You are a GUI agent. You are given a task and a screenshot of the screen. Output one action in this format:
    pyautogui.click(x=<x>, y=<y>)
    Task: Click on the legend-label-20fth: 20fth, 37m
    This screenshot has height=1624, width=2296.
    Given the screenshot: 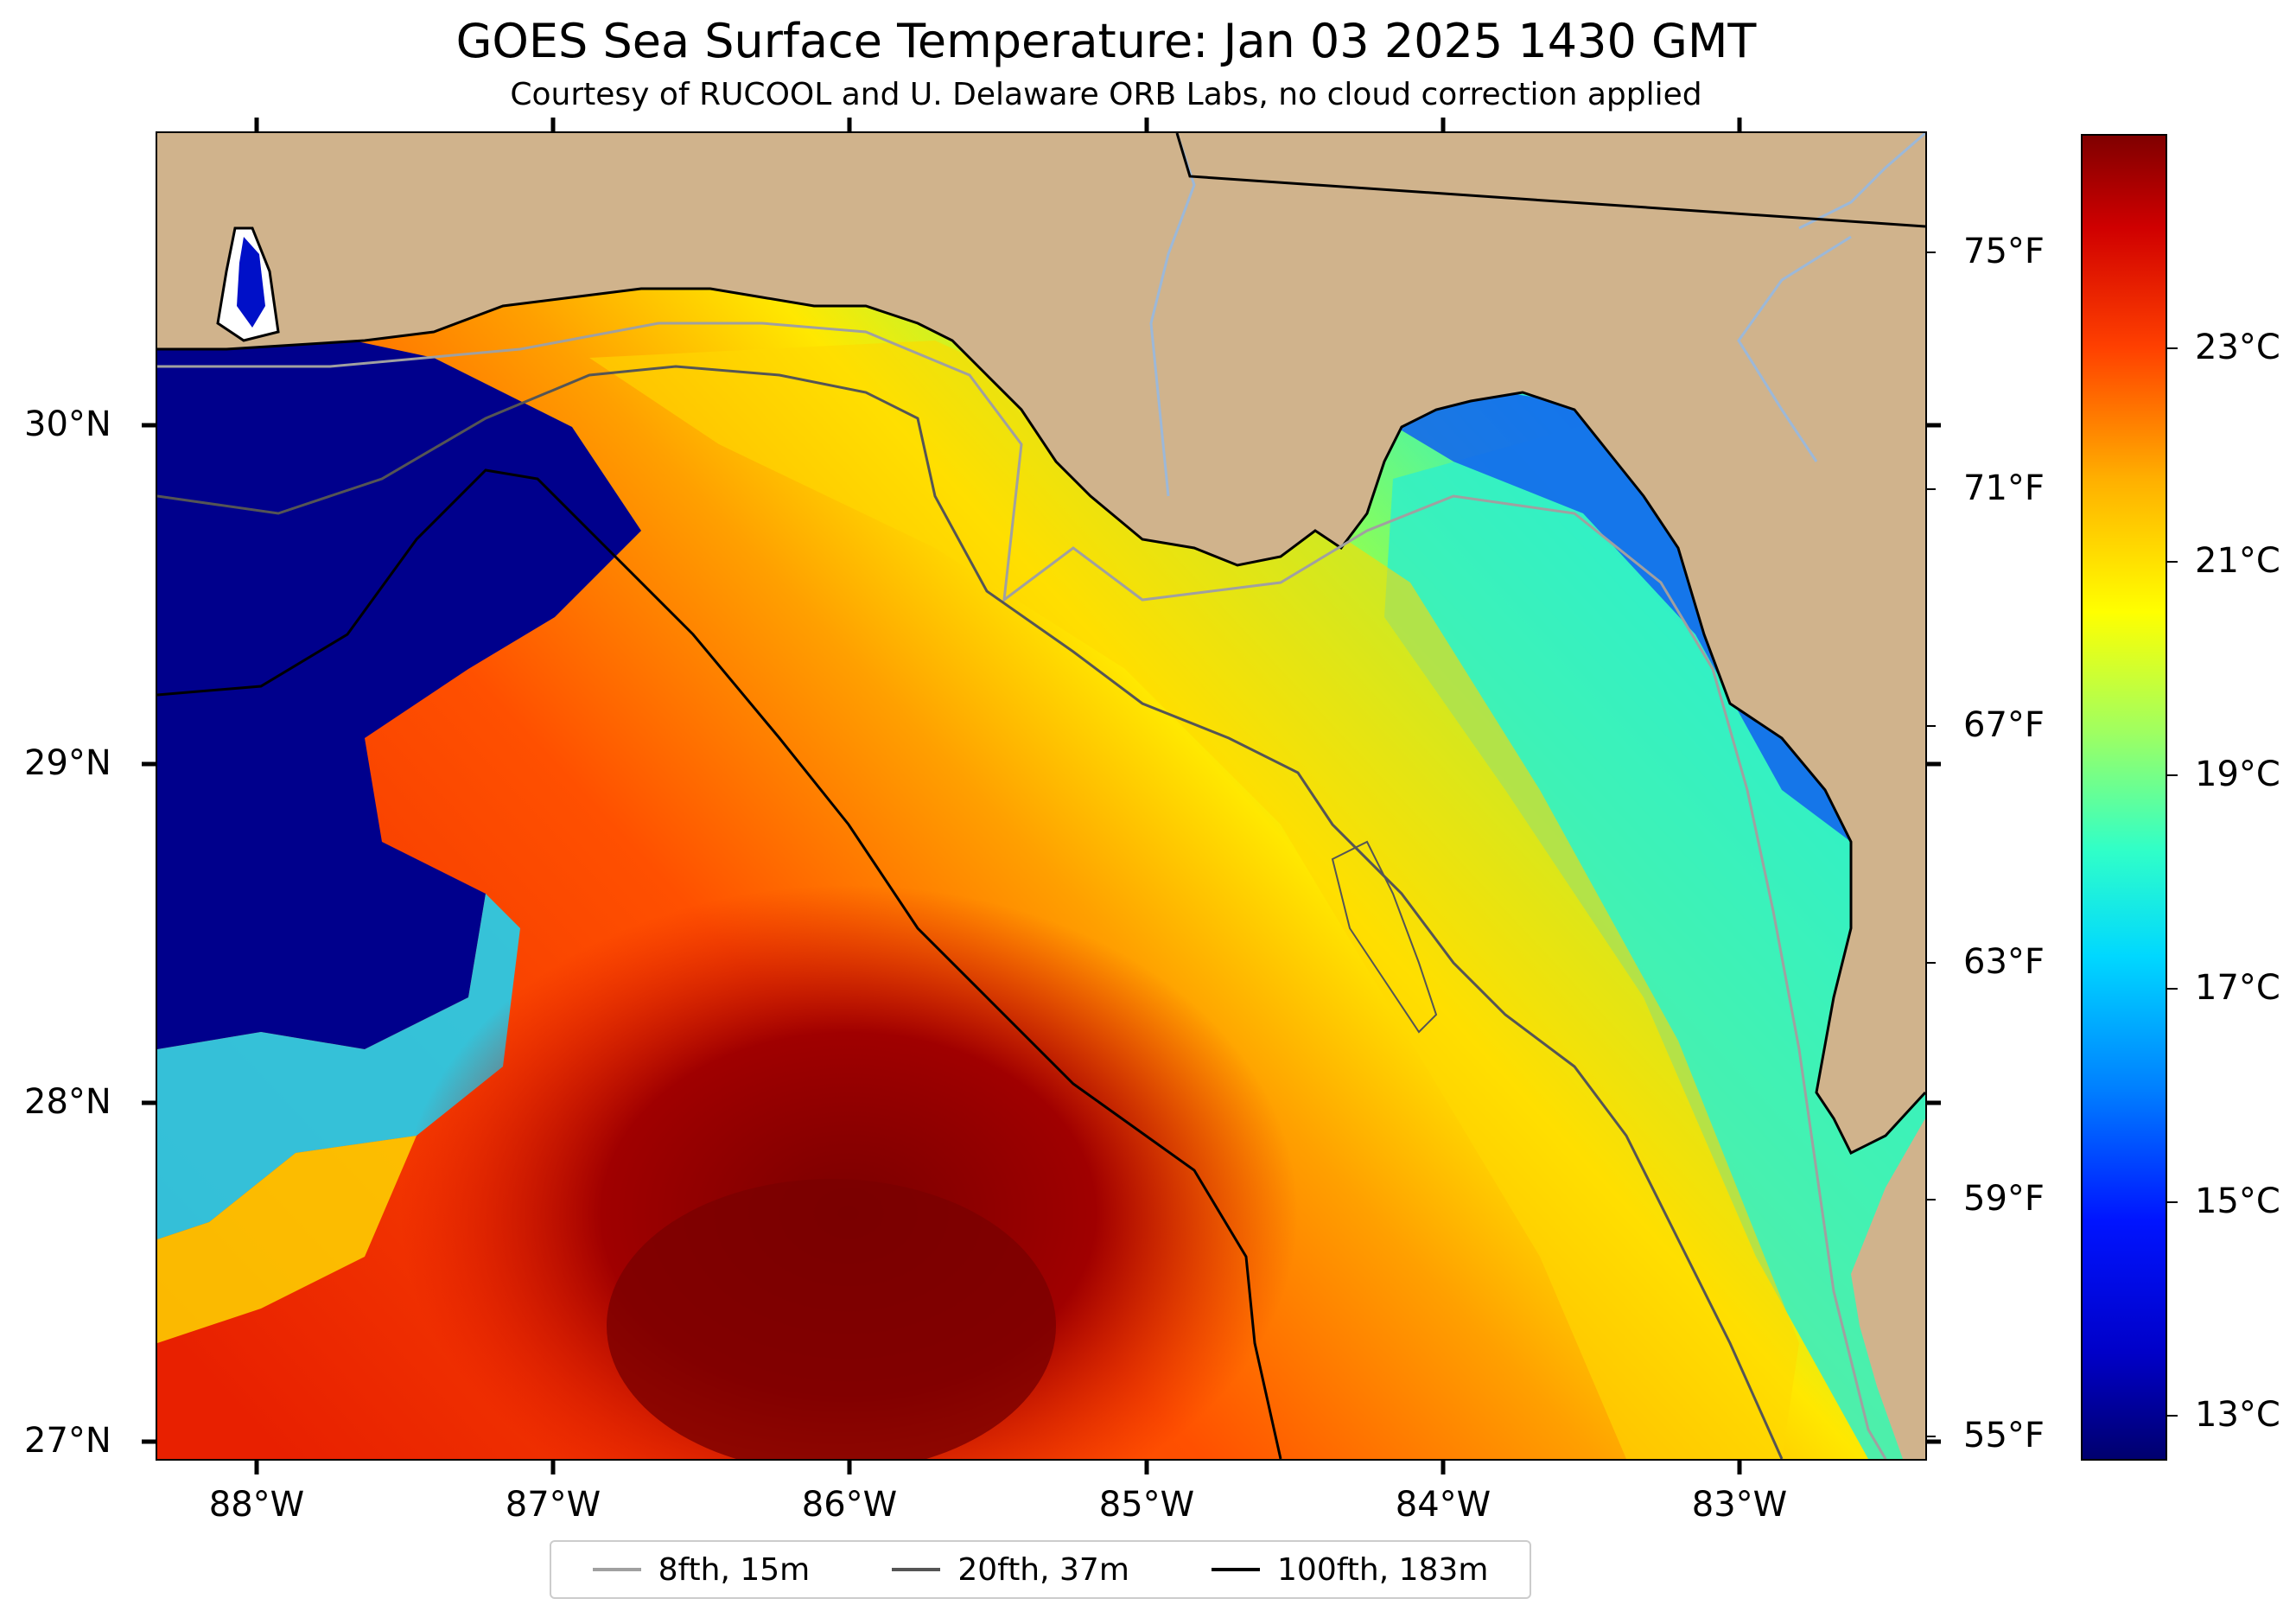 What is the action you would take?
    pyautogui.click(x=1043, y=1569)
    